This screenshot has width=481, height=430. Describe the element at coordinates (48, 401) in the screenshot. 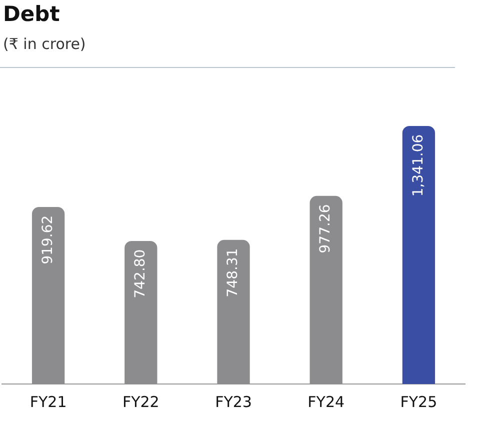

I see `x-tick-label: FY21` at that location.